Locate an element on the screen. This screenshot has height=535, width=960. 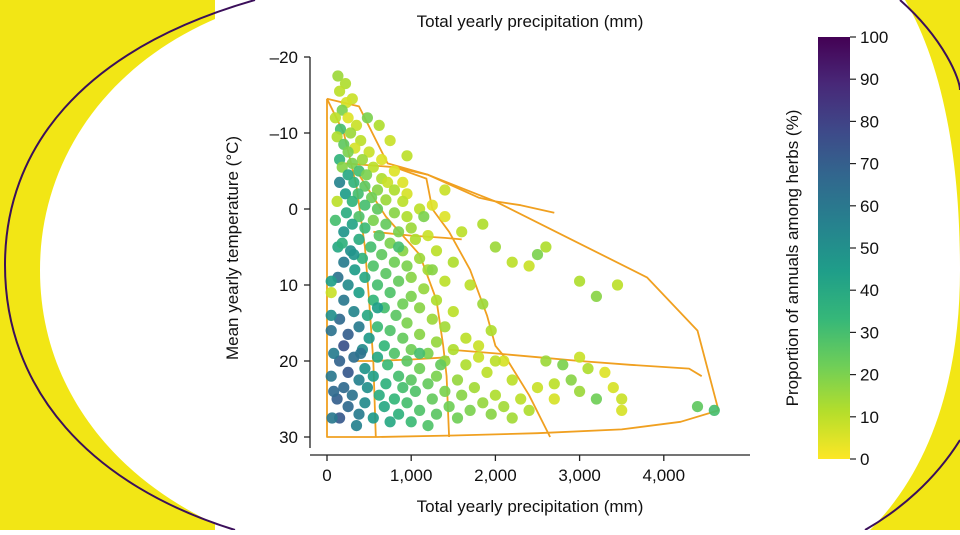
purple-arc-right is located at coordinates (912, 265).